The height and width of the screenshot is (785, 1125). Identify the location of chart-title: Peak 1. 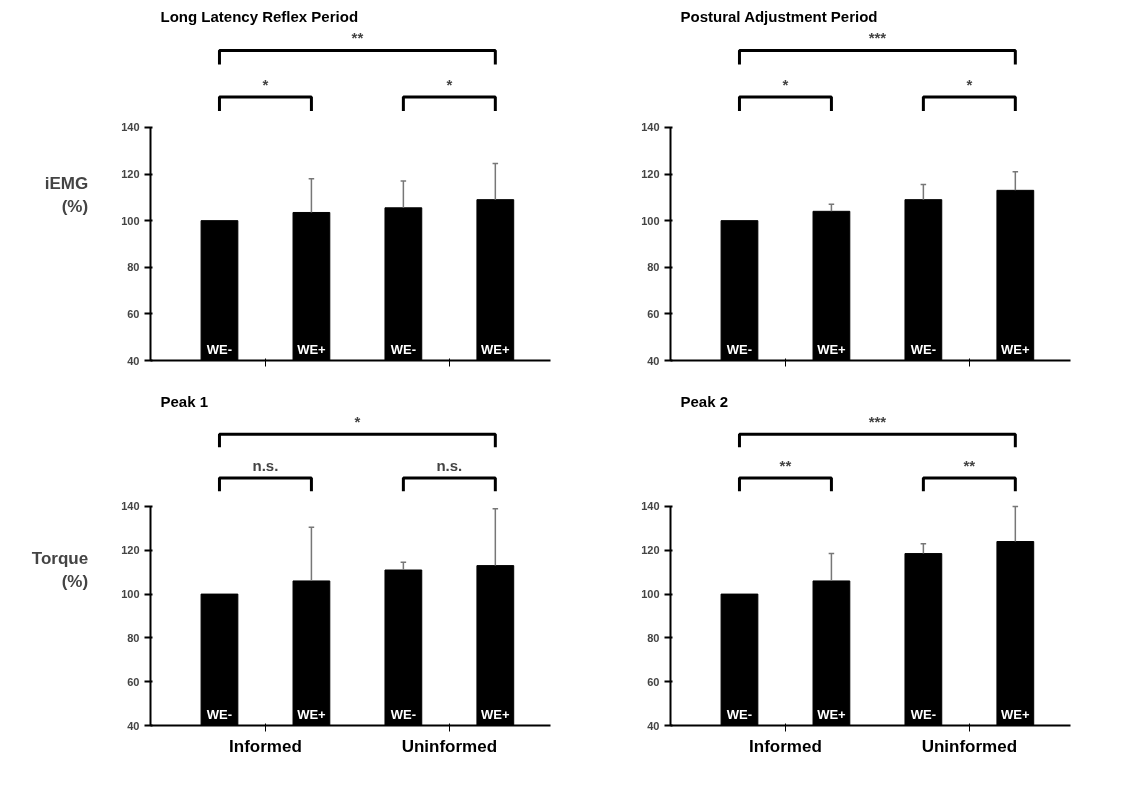
(184, 401).